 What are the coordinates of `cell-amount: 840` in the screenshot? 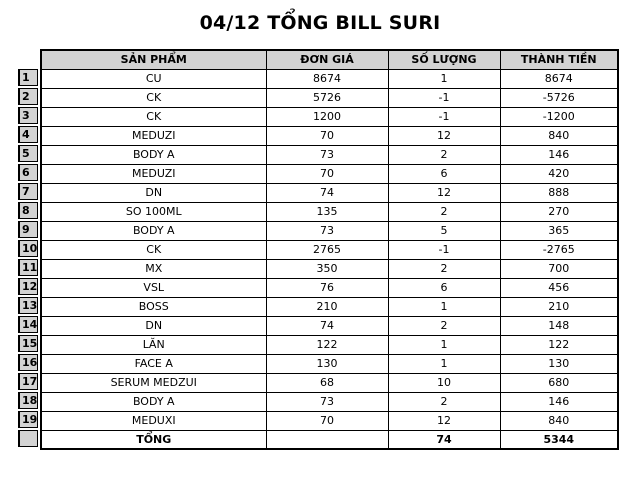 It's located at (559, 420).